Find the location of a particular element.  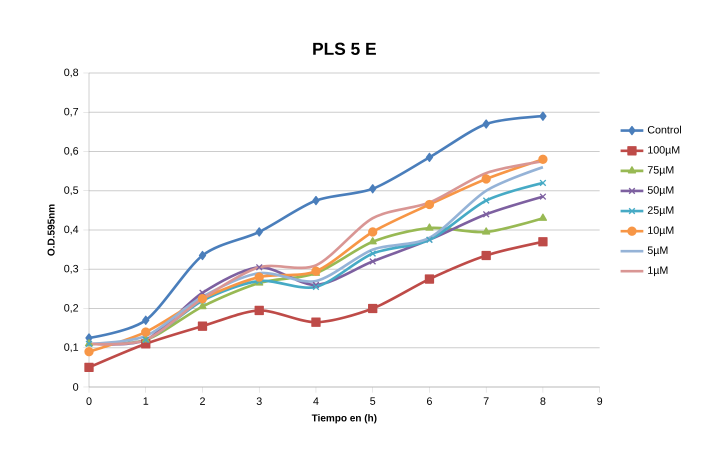

x-tick-label: 4 is located at coordinates (316, 401).